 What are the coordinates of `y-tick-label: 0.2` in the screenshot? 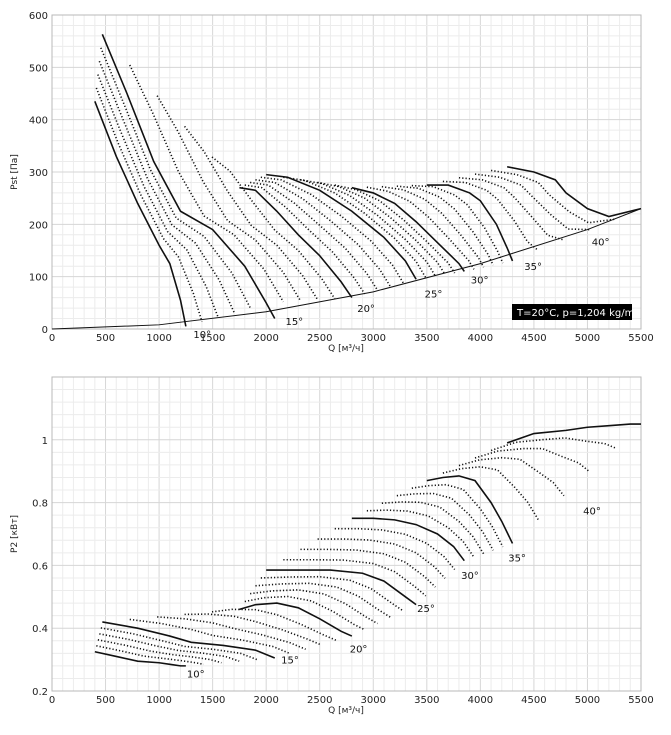 It's located at (40, 692).